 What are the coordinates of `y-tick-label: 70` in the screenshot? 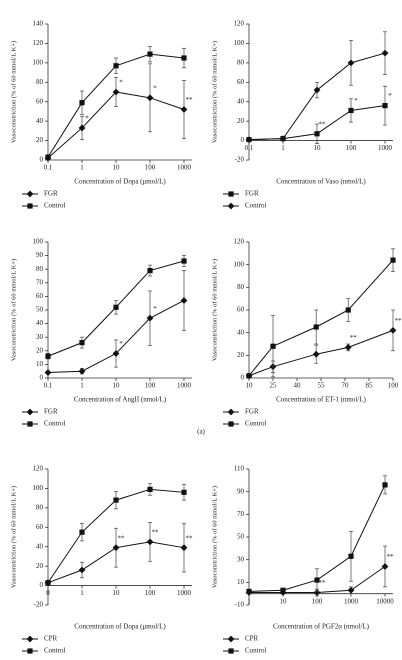 It's located at (40, 282).